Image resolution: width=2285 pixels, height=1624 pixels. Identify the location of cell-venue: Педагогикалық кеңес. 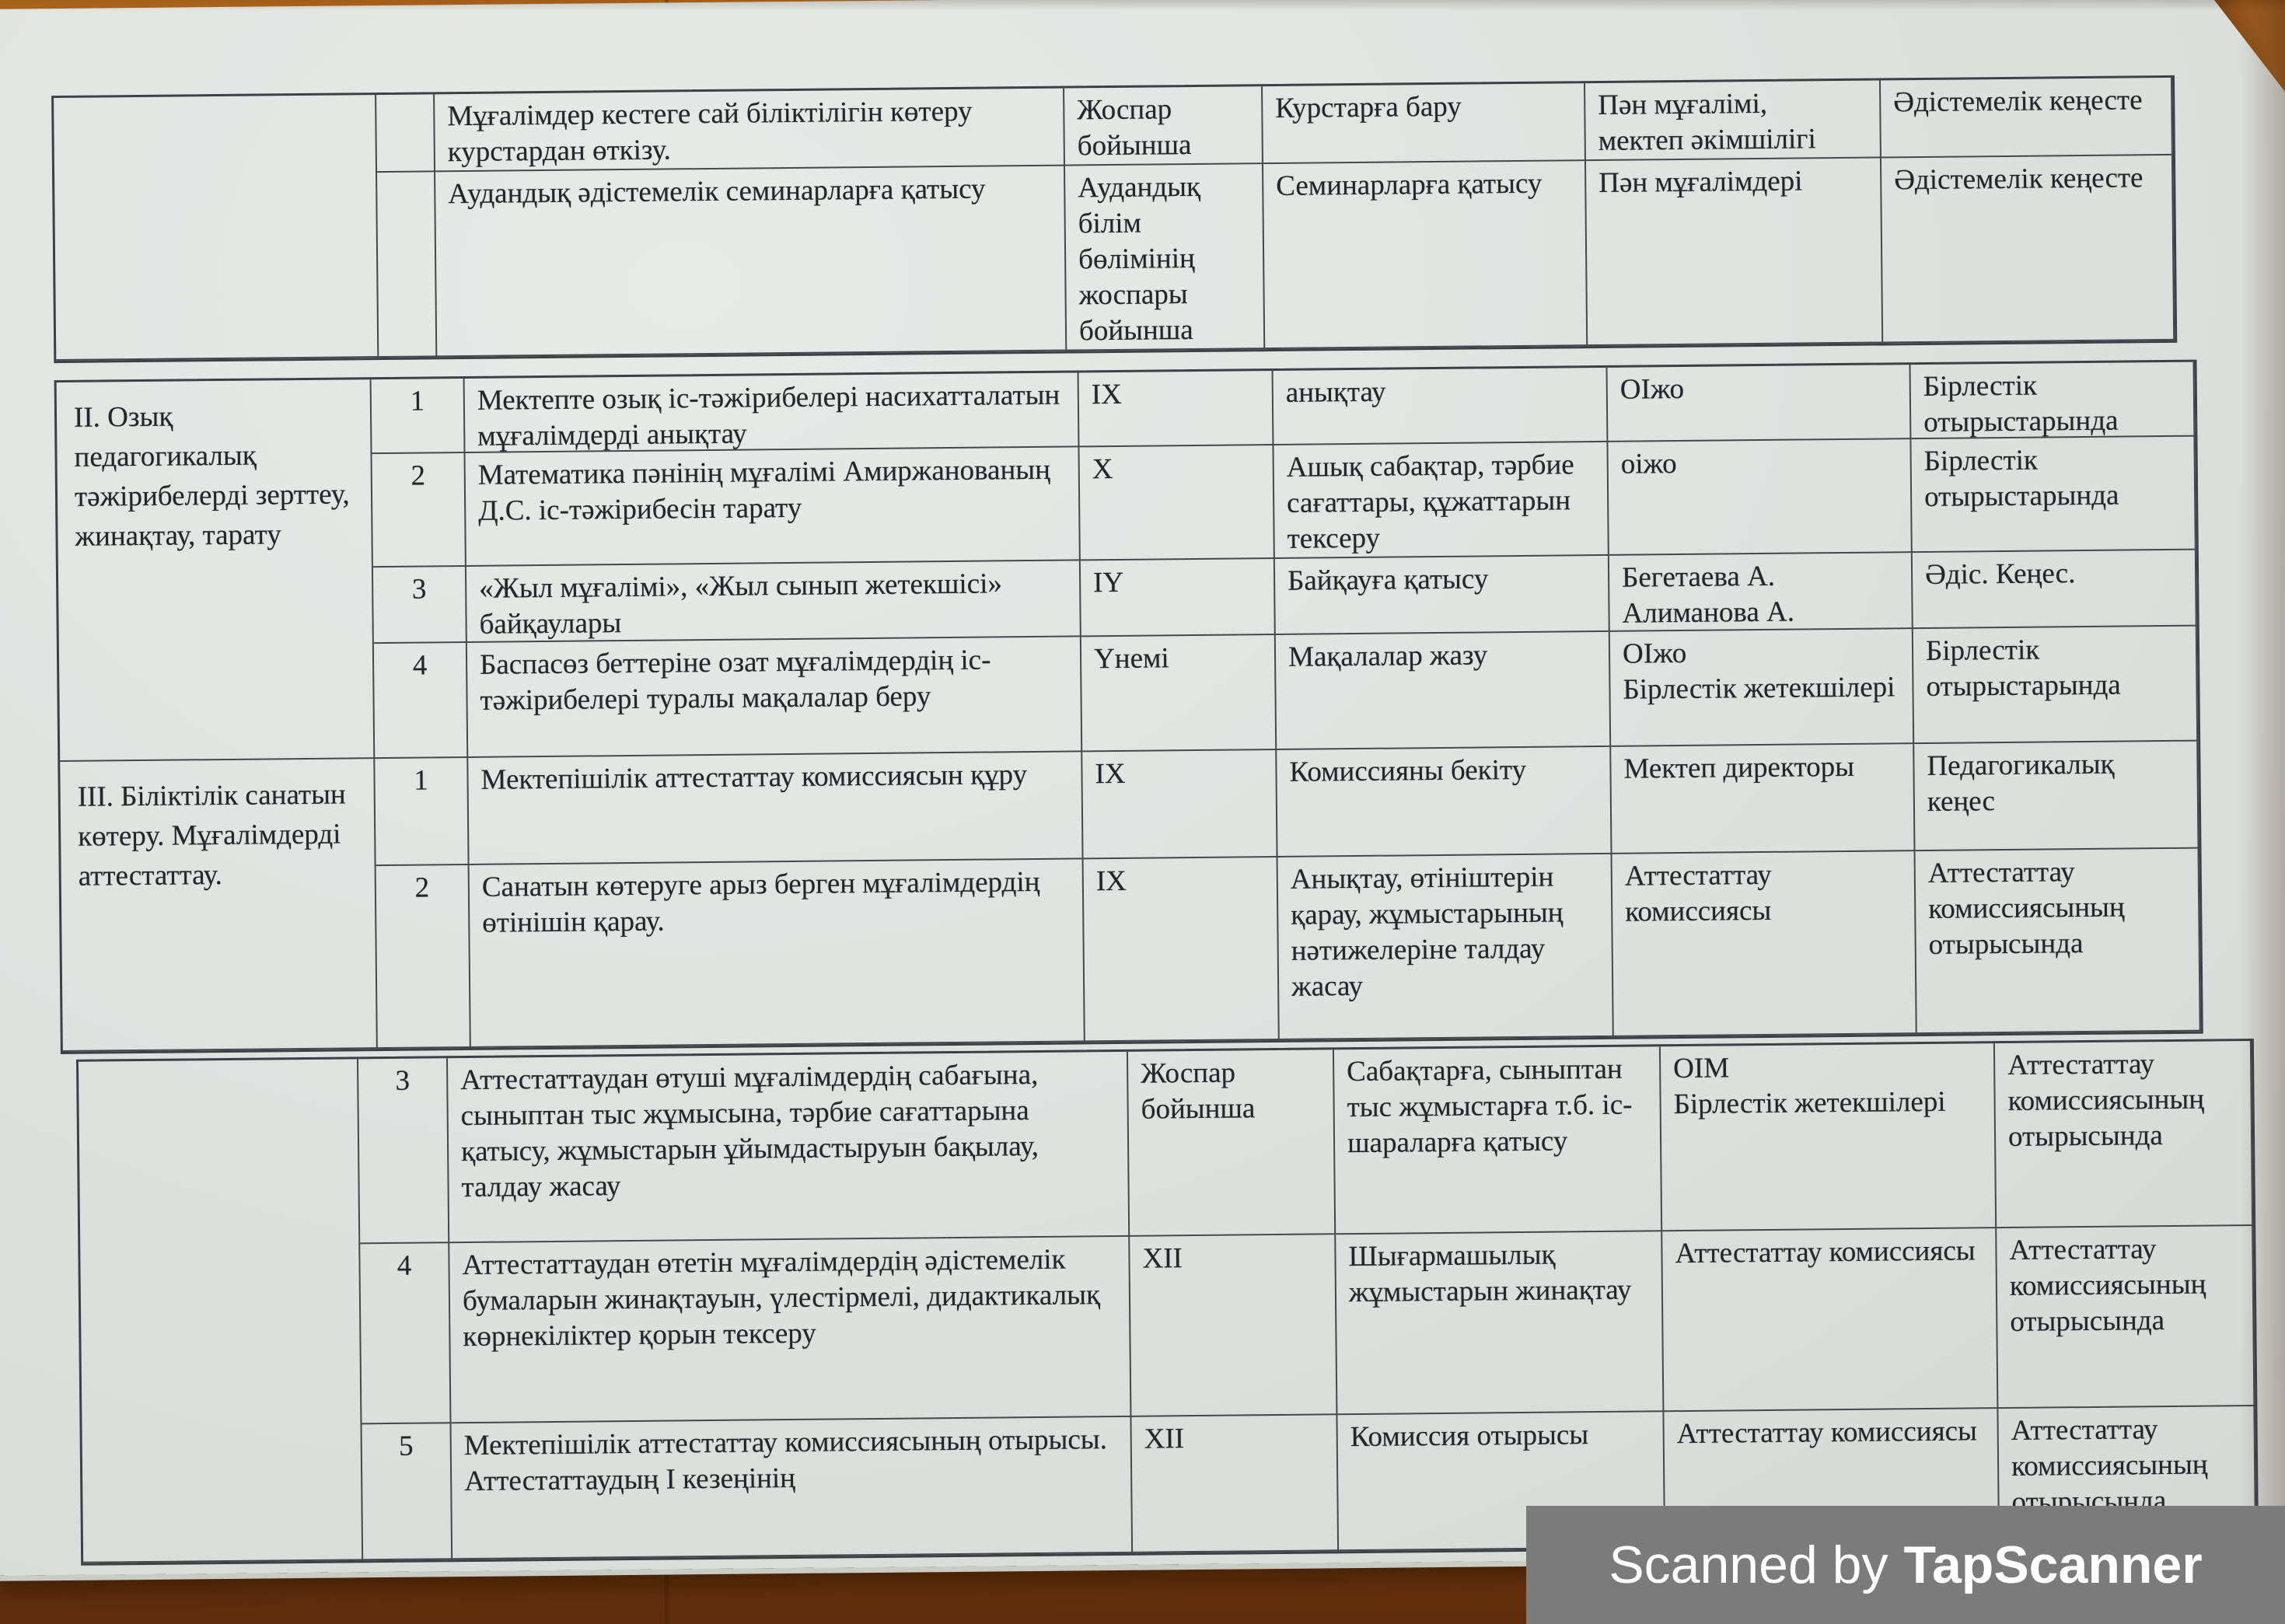
(2057, 797).